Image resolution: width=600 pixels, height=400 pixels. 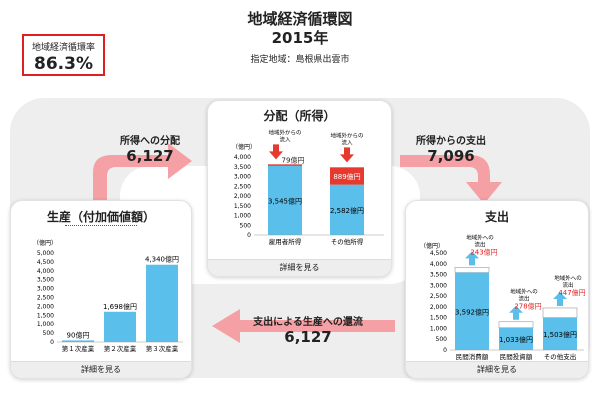 I want to click on production-category-label: 第２次産業, so click(x=120, y=348).